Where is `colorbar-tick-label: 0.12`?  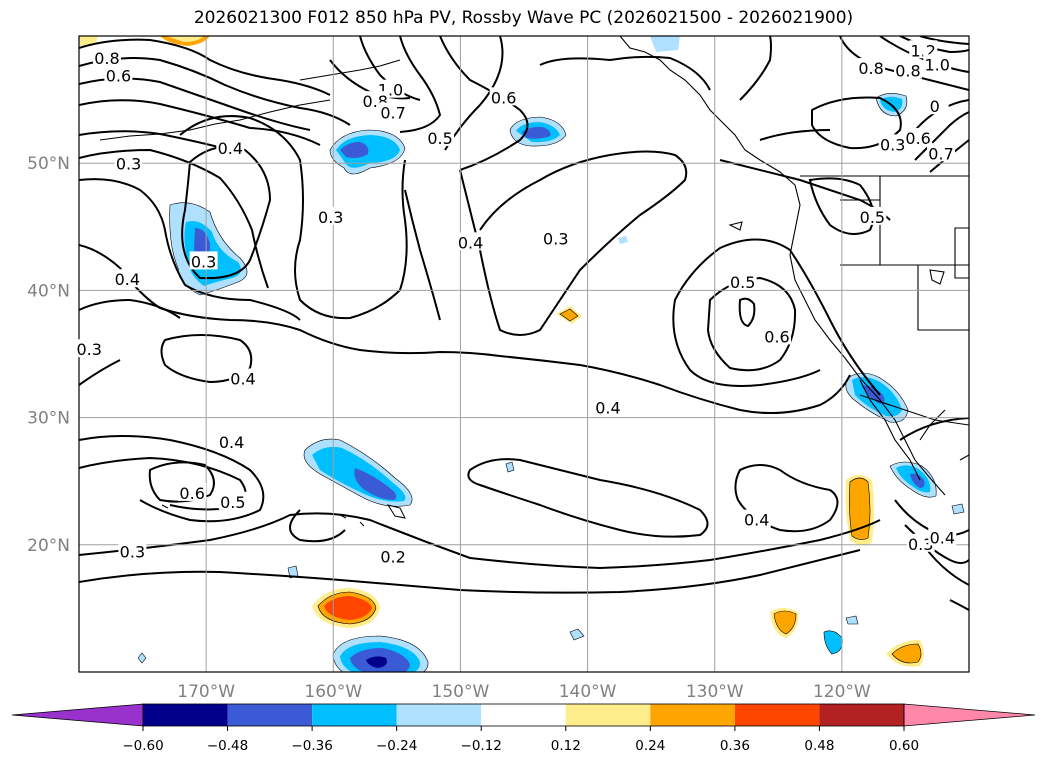
colorbar-tick-label: 0.12 is located at coordinates (566, 746).